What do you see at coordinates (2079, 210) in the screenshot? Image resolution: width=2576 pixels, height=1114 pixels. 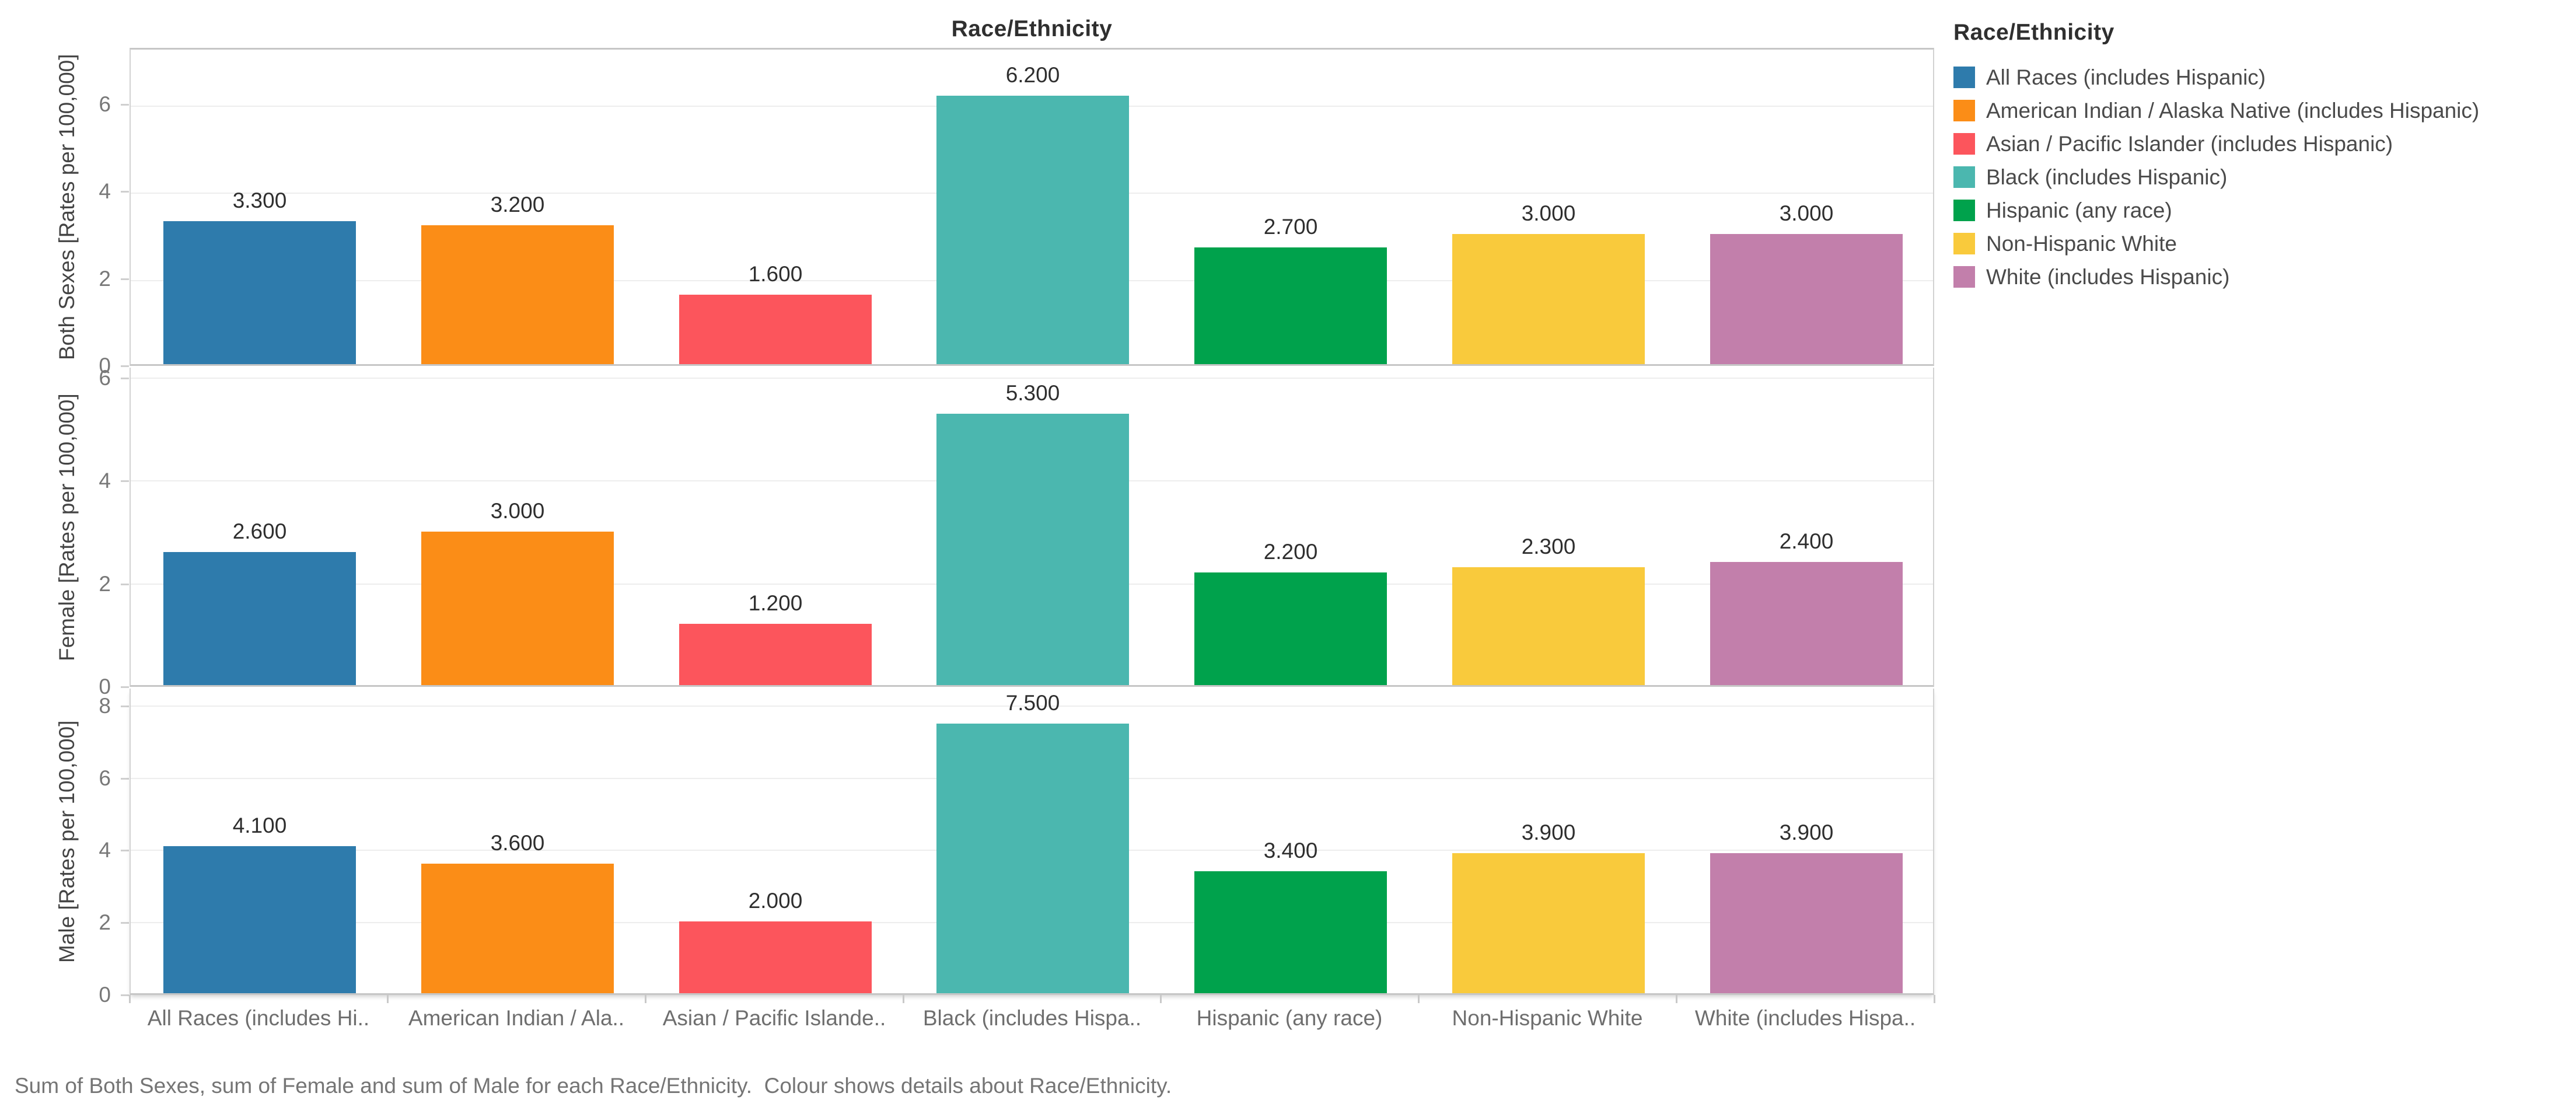 I see `legend-item-label: Hispanic (any race)` at bounding box center [2079, 210].